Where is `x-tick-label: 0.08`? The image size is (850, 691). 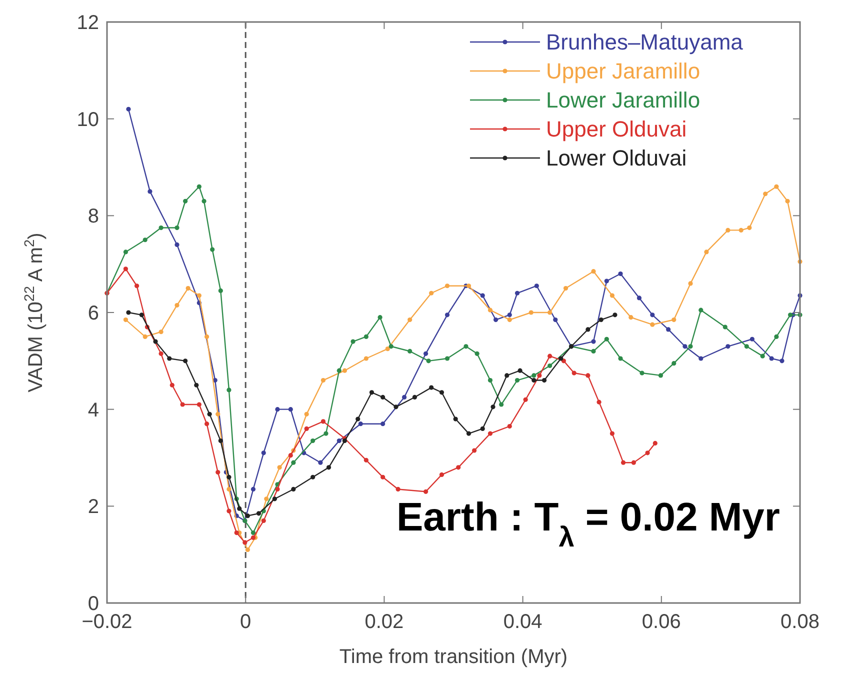 x-tick-label: 0.08 is located at coordinates (800, 622).